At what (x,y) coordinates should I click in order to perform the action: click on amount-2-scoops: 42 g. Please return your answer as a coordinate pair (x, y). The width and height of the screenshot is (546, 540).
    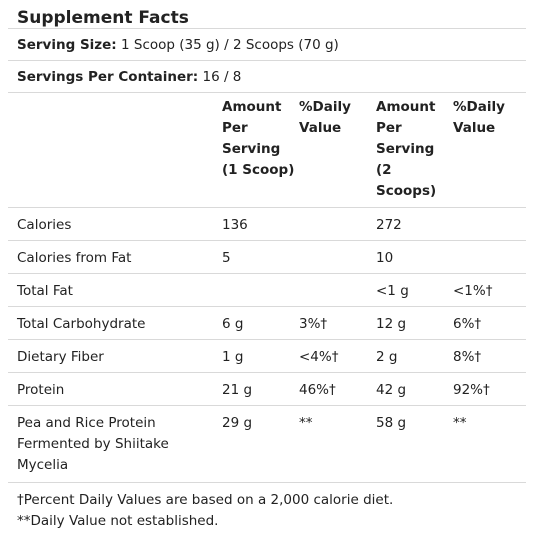
    Looking at the image, I should click on (391, 390).